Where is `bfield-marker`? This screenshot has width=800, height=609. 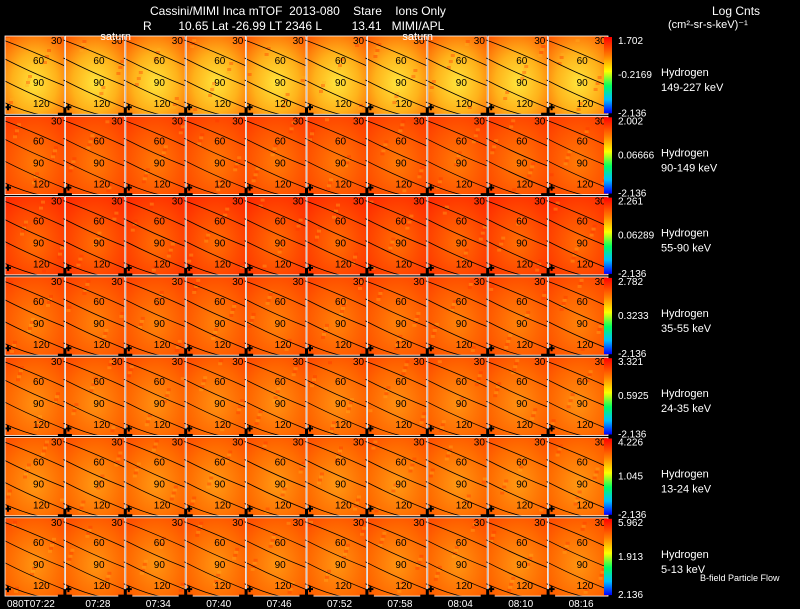 bfield-marker is located at coordinates (8, 107).